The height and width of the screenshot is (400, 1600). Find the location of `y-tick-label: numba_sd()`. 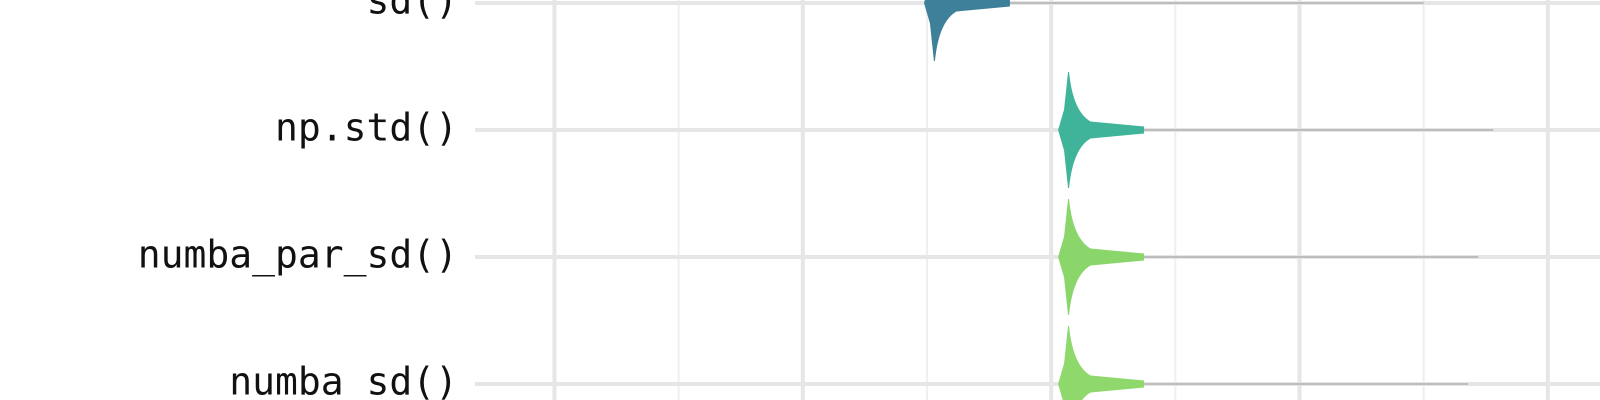

y-tick-label: numba_sd() is located at coordinates (343, 380).